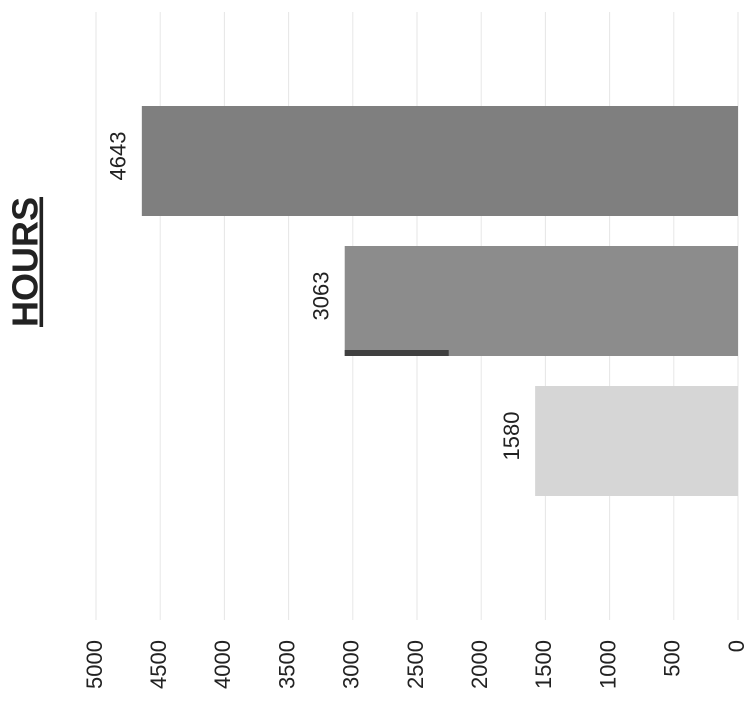 The width and height of the screenshot is (745, 703). Describe the element at coordinates (396, 353) in the screenshot. I see `bar-accent-strip` at that location.